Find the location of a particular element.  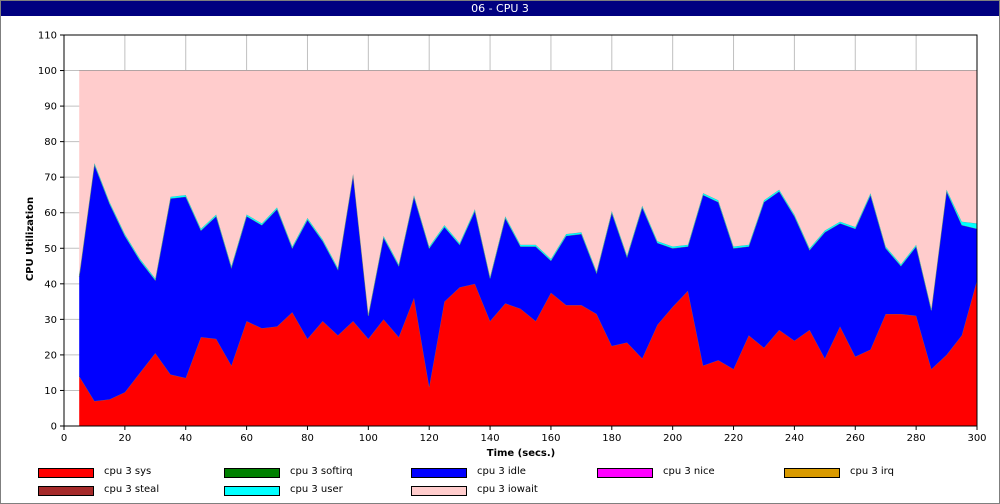

x-tick-label: 160 is located at coordinates (550, 438).